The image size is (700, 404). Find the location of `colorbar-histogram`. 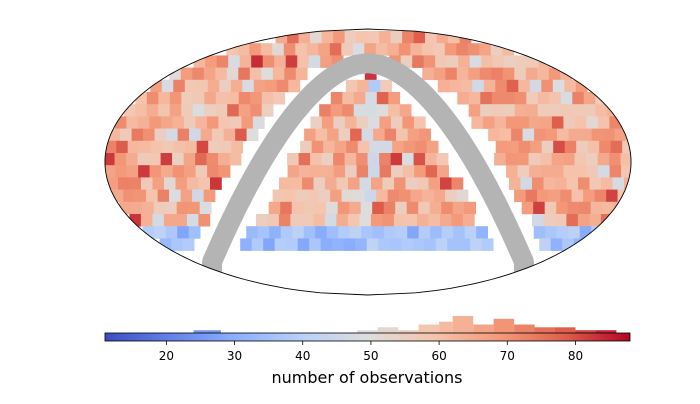

colorbar-histogram is located at coordinates (405, 324).